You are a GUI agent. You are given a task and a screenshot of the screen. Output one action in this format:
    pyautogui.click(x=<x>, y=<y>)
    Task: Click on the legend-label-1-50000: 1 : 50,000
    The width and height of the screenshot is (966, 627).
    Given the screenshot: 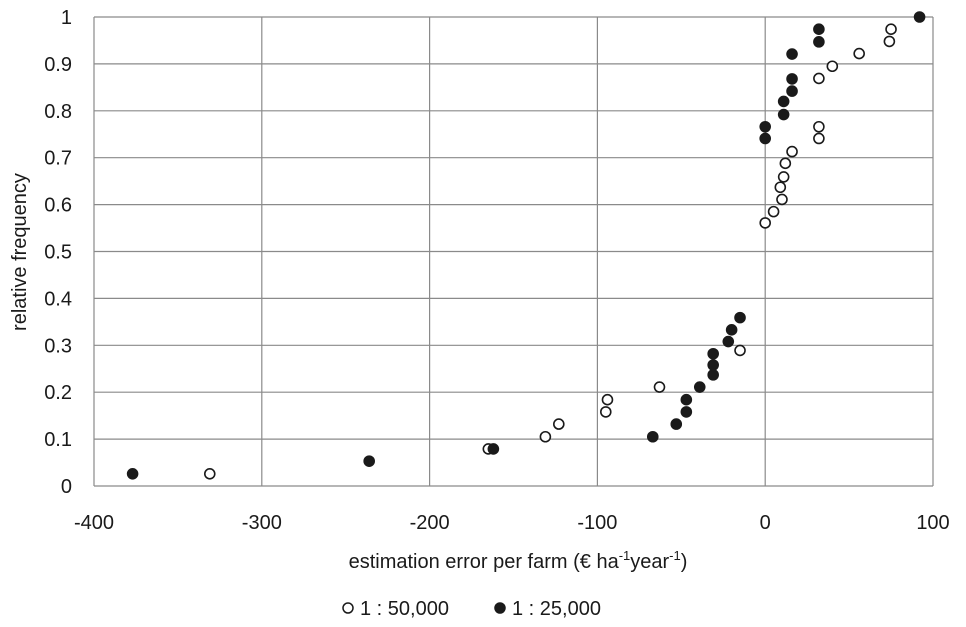 What is the action you would take?
    pyautogui.click(x=404, y=609)
    